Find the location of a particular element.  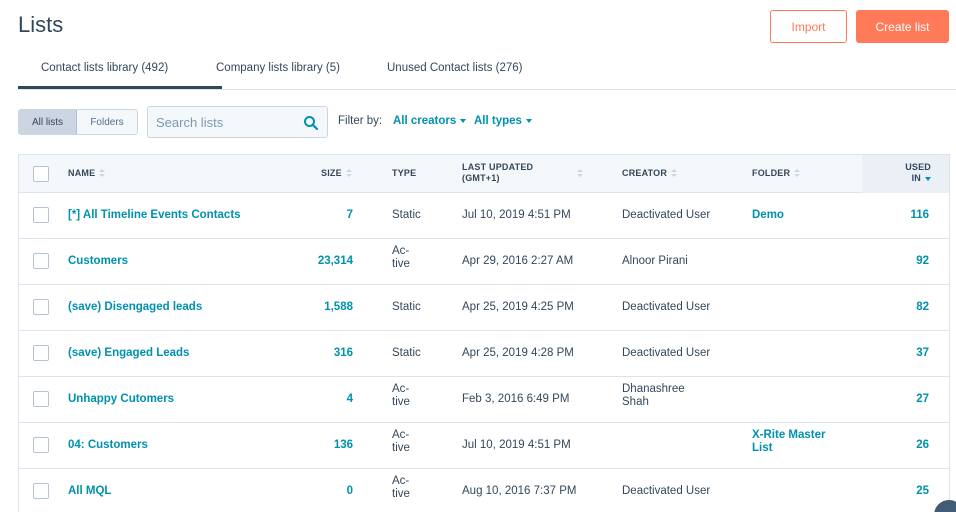

creator: Alnoor Pirani is located at coordinates (655, 261).